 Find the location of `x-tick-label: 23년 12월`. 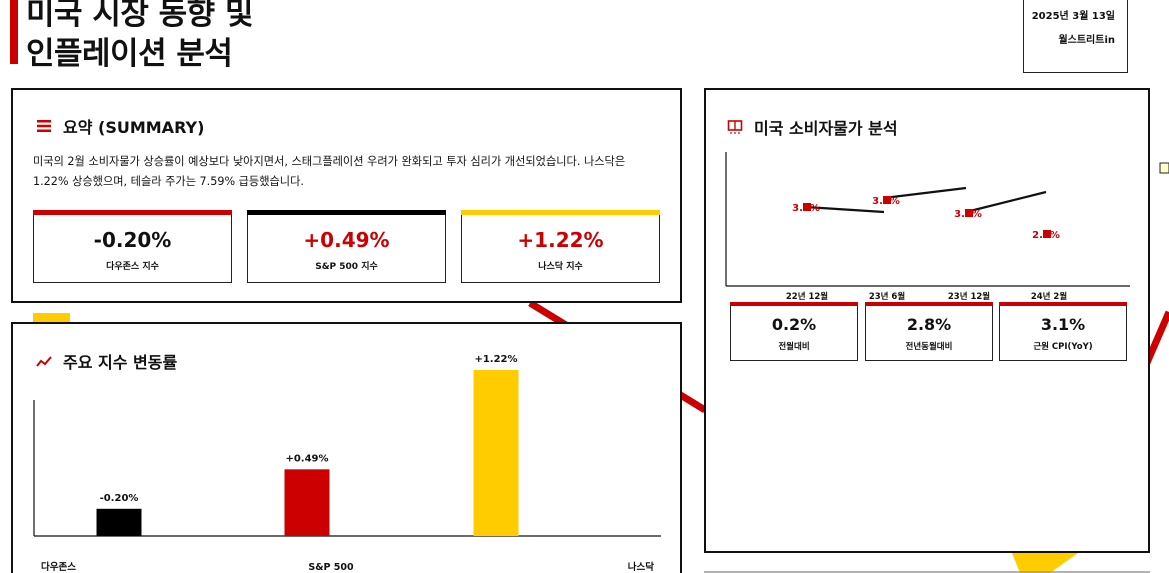

x-tick-label: 23년 12월 is located at coordinates (969, 295).